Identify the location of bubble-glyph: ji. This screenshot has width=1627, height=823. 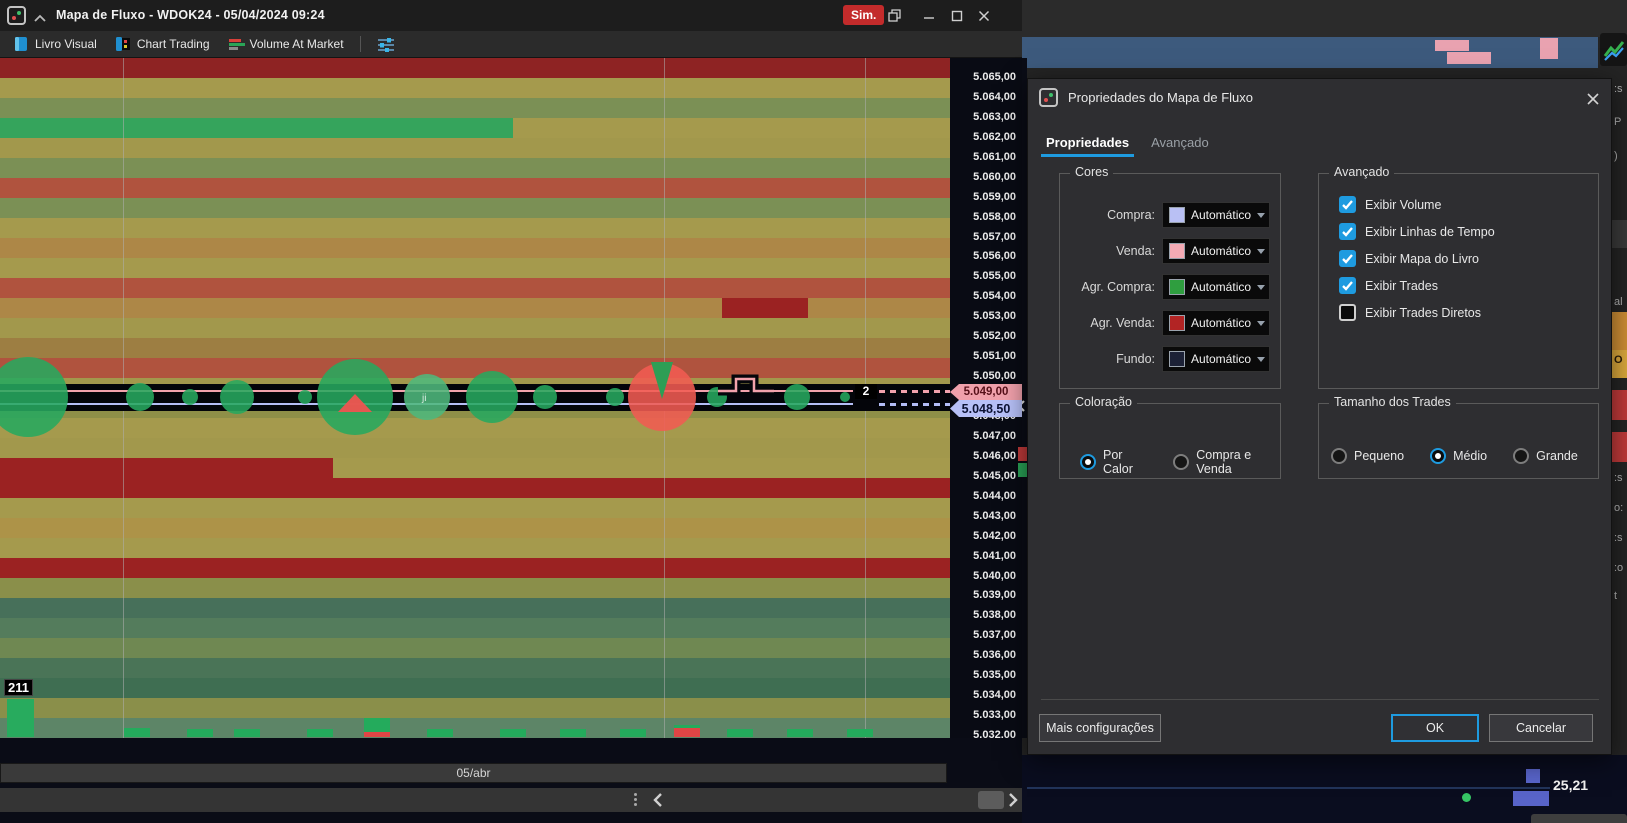
(423, 398).